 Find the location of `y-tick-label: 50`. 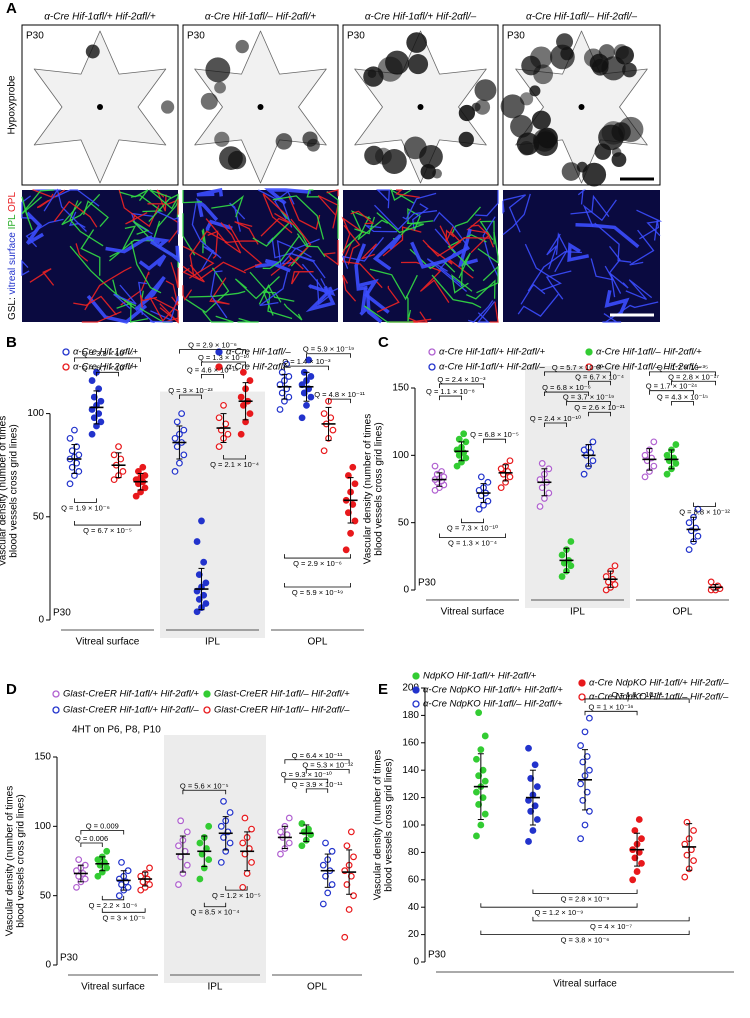

y-tick-label: 50 is located at coordinates (39, 516).